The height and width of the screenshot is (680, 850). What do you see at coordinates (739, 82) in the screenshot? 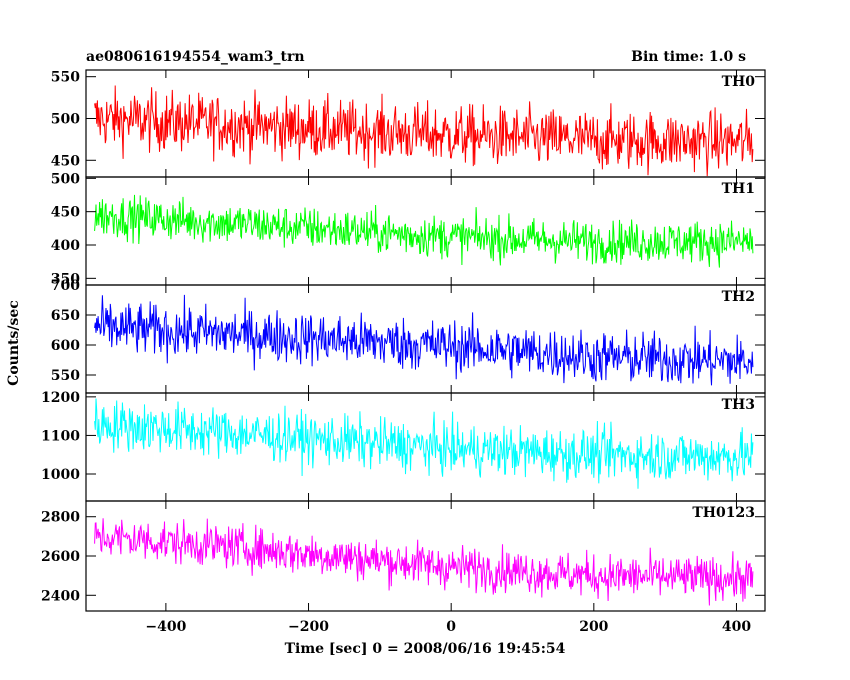
I see `panel-label-th0: TH0` at bounding box center [739, 82].